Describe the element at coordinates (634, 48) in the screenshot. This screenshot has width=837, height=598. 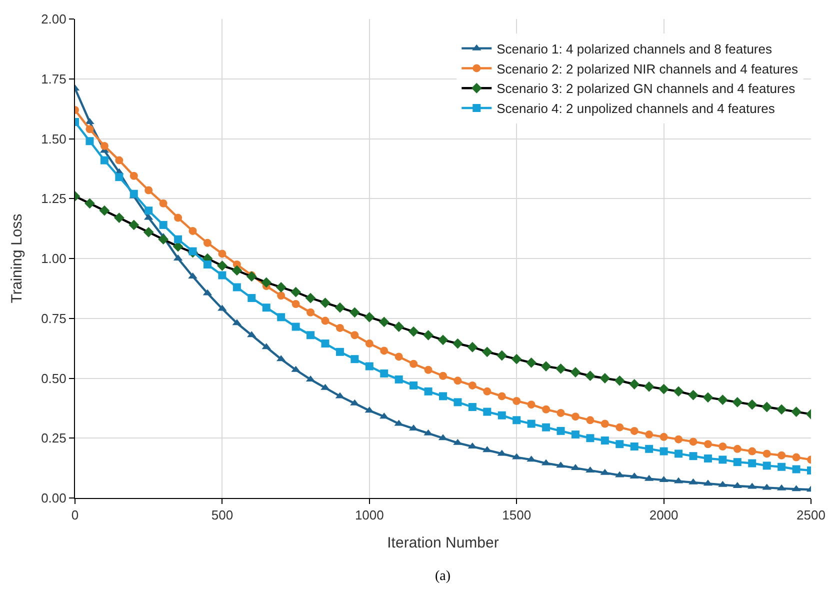
I see `legend-label: Scenario 1: 4 polarized channels and 8 features` at that location.